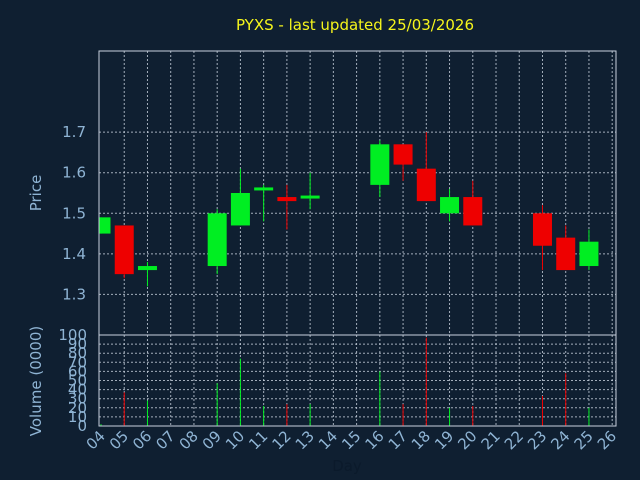 Image resolution: width=640 pixels, height=480 pixels. What do you see at coordinates (77, 408) in the screenshot?
I see `volume-tick-label: 20` at bounding box center [77, 408].